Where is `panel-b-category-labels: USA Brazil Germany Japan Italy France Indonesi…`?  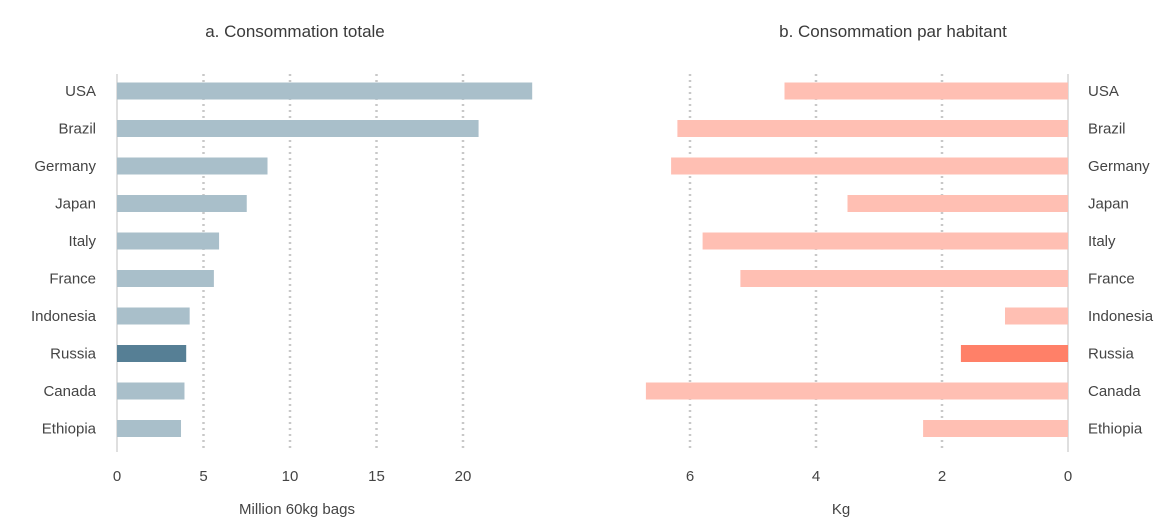 panel-b-category-labels: USA Brazil Germany Japan Italy France Indonesi… is located at coordinates (1121, 260).